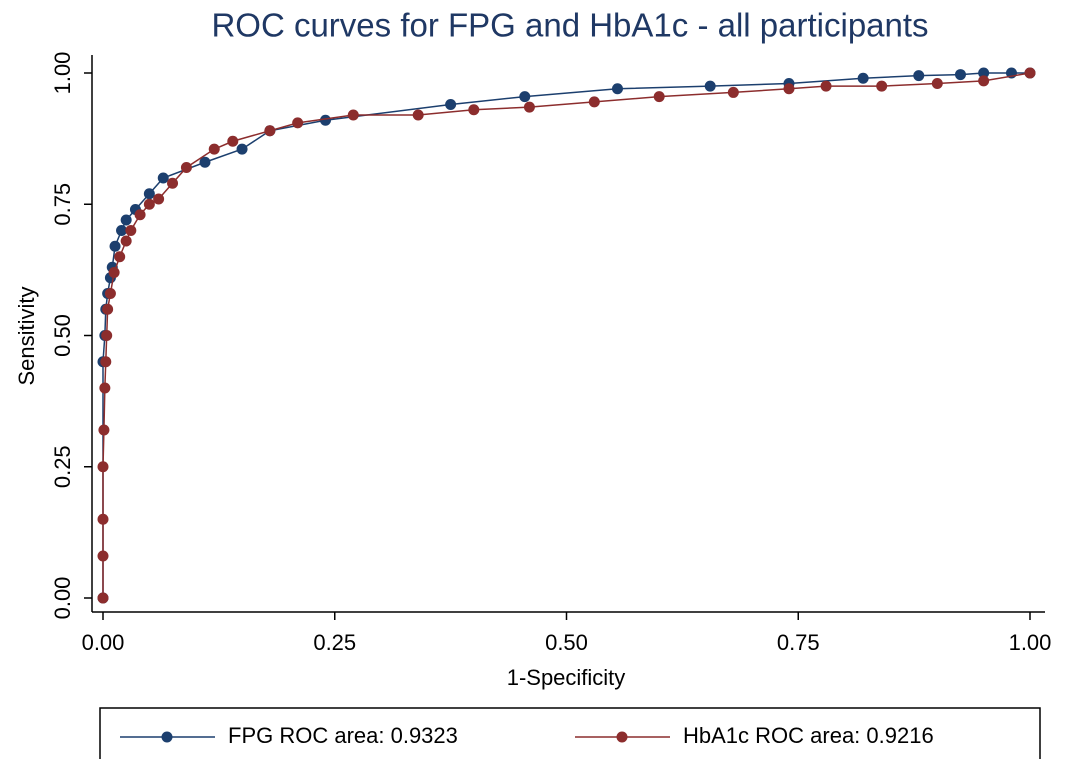  Describe the element at coordinates (566, 642) in the screenshot. I see `x-tick-label: 0.50` at that location.